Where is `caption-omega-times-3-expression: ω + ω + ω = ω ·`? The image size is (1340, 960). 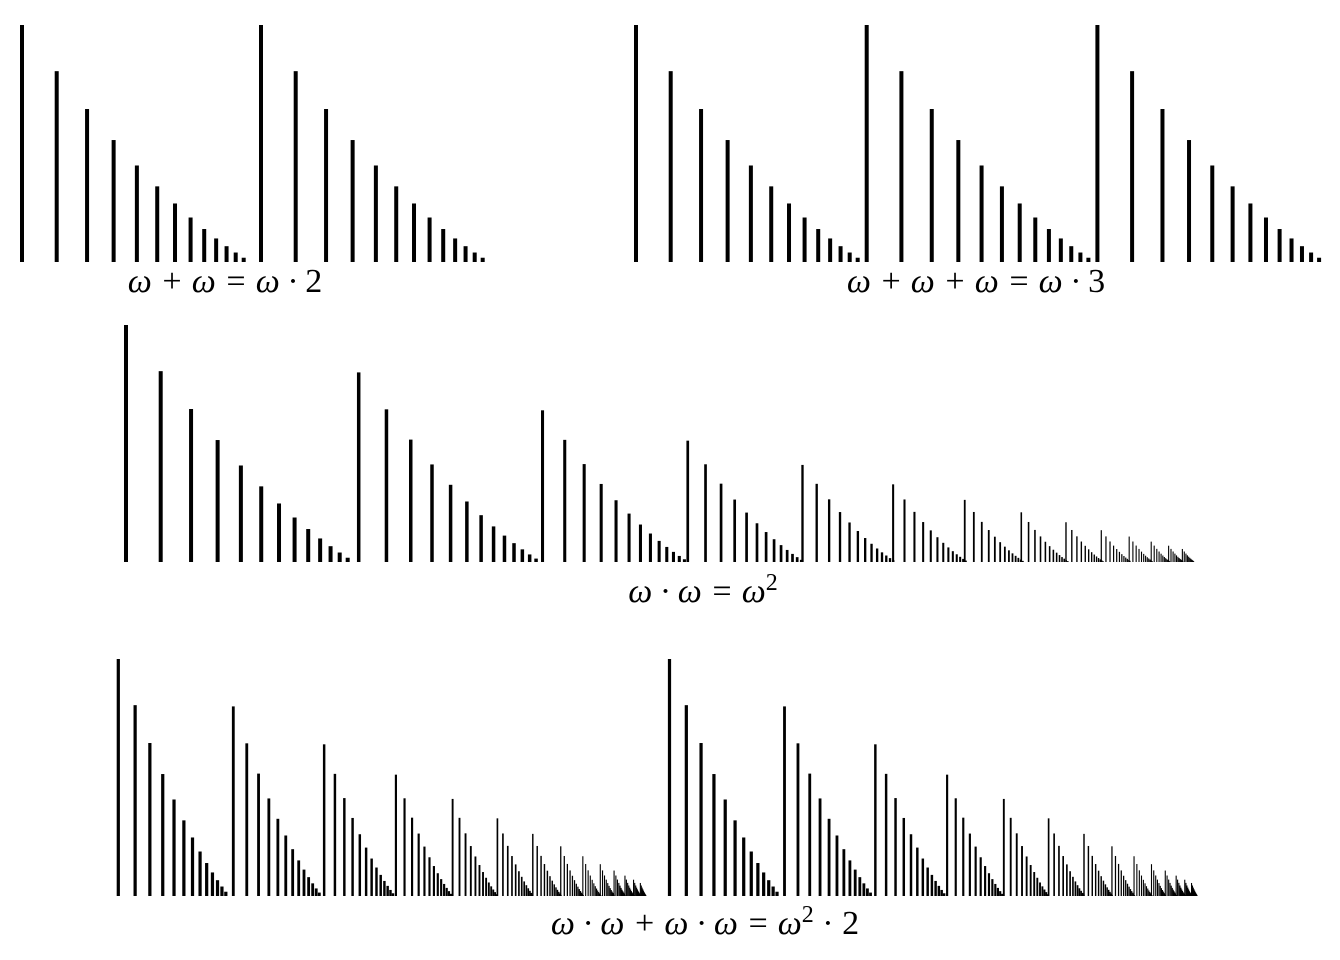 caption-omega-times-3-expression: ω + ω + ω = ω · is located at coordinates (967, 281).